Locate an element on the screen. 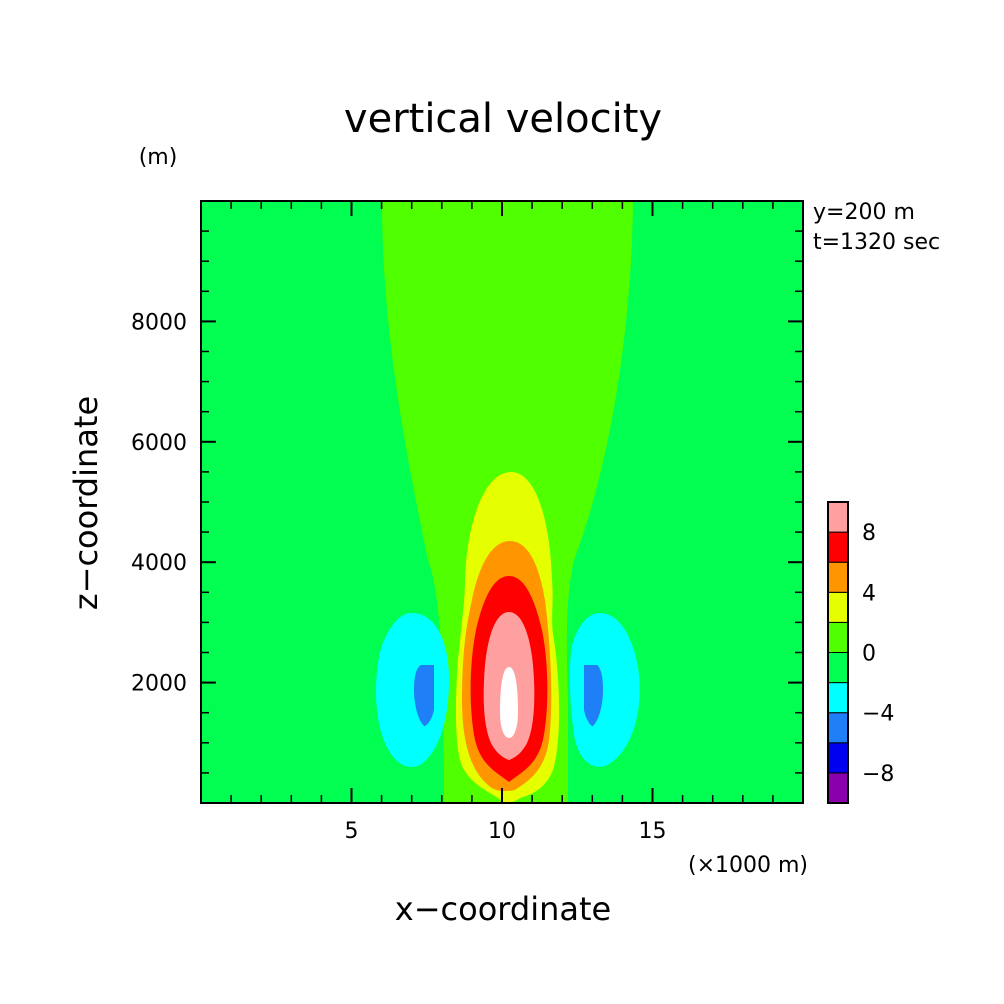 The image size is (1004, 1004). chart-title: vertical velocity is located at coordinates (503, 119).